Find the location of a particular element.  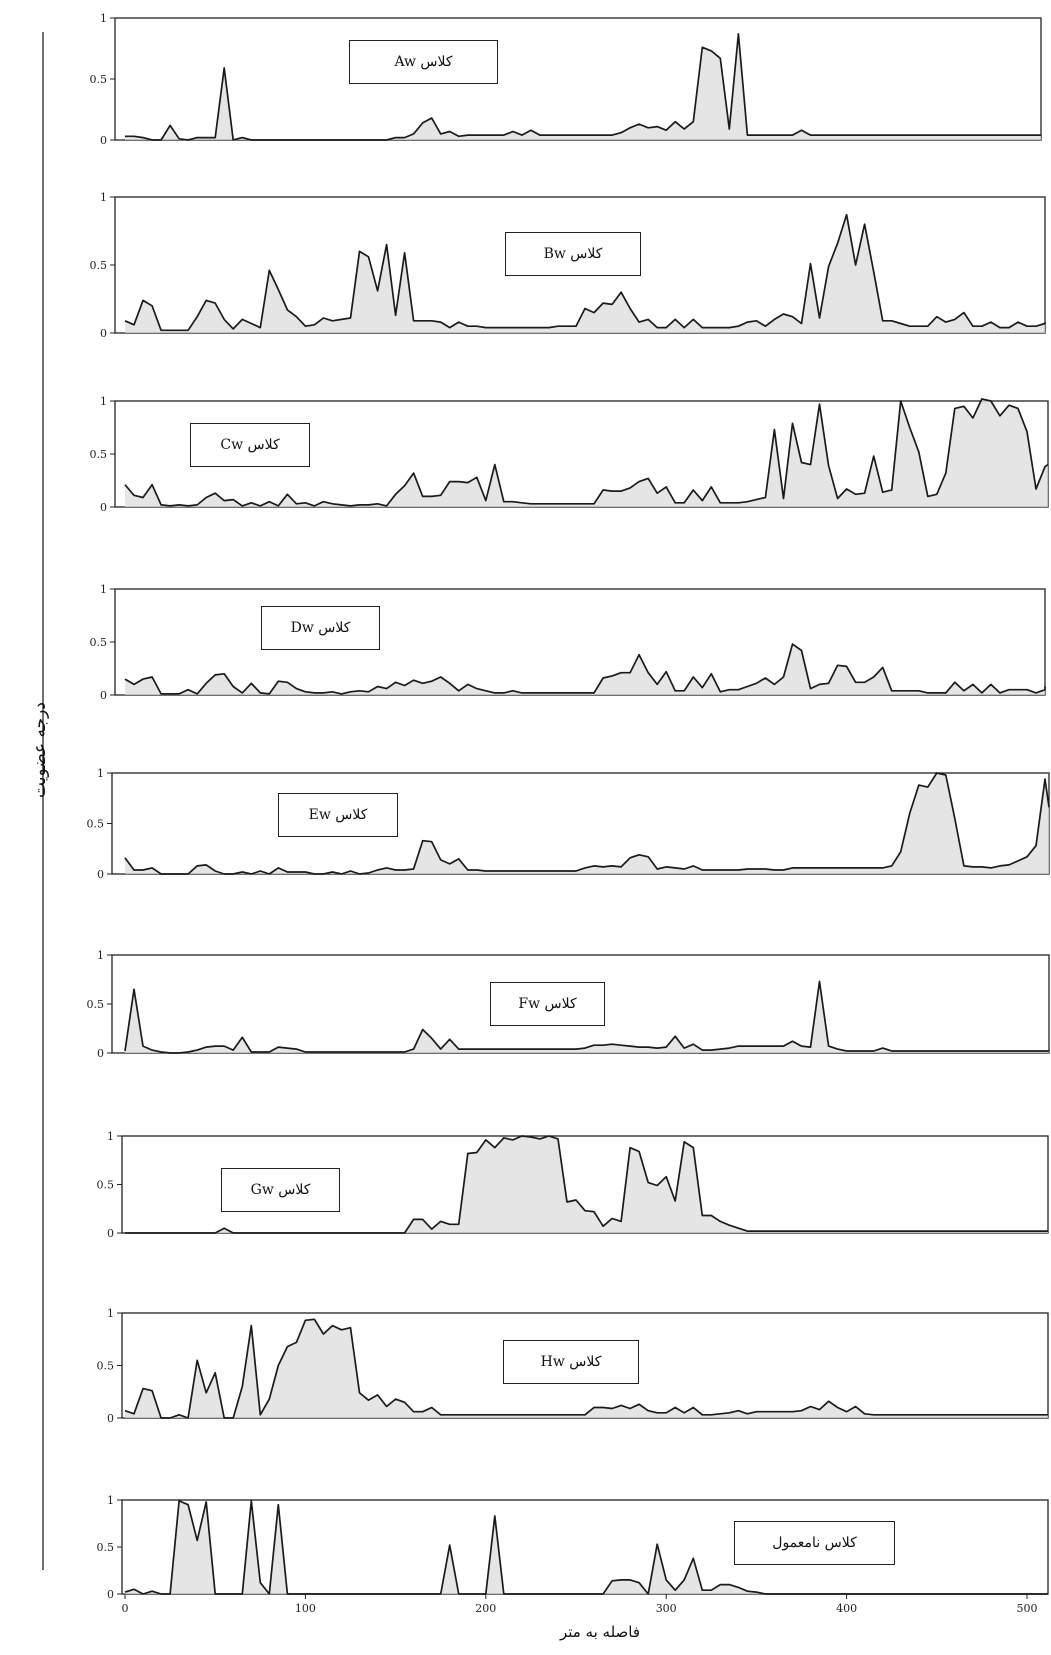

series-line-aw is located at coordinates (583, 87).